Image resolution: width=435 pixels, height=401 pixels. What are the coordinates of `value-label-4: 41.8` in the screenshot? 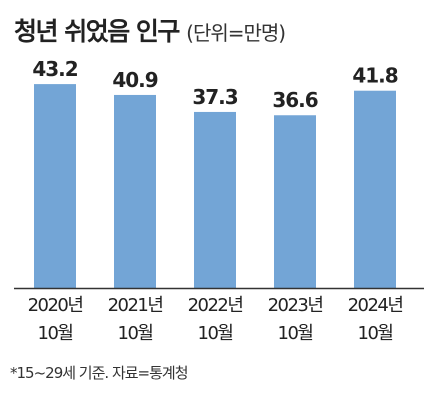 It's located at (374, 76).